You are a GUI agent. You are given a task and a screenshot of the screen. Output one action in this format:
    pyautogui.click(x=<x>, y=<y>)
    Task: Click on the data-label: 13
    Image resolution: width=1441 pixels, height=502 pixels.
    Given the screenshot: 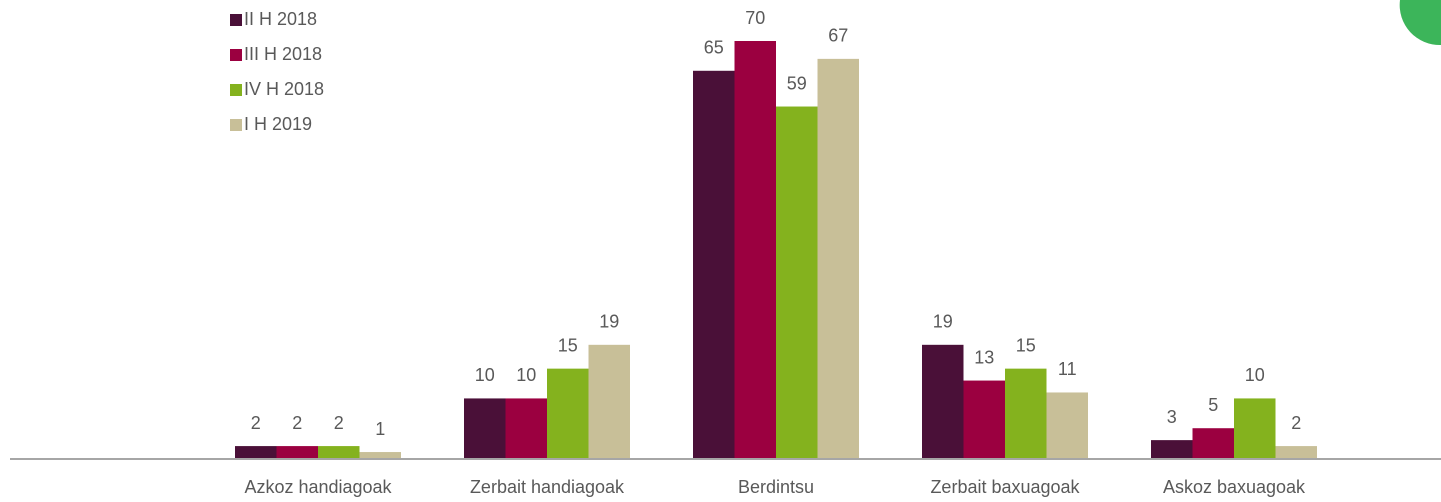 What is the action you would take?
    pyautogui.click(x=984, y=357)
    